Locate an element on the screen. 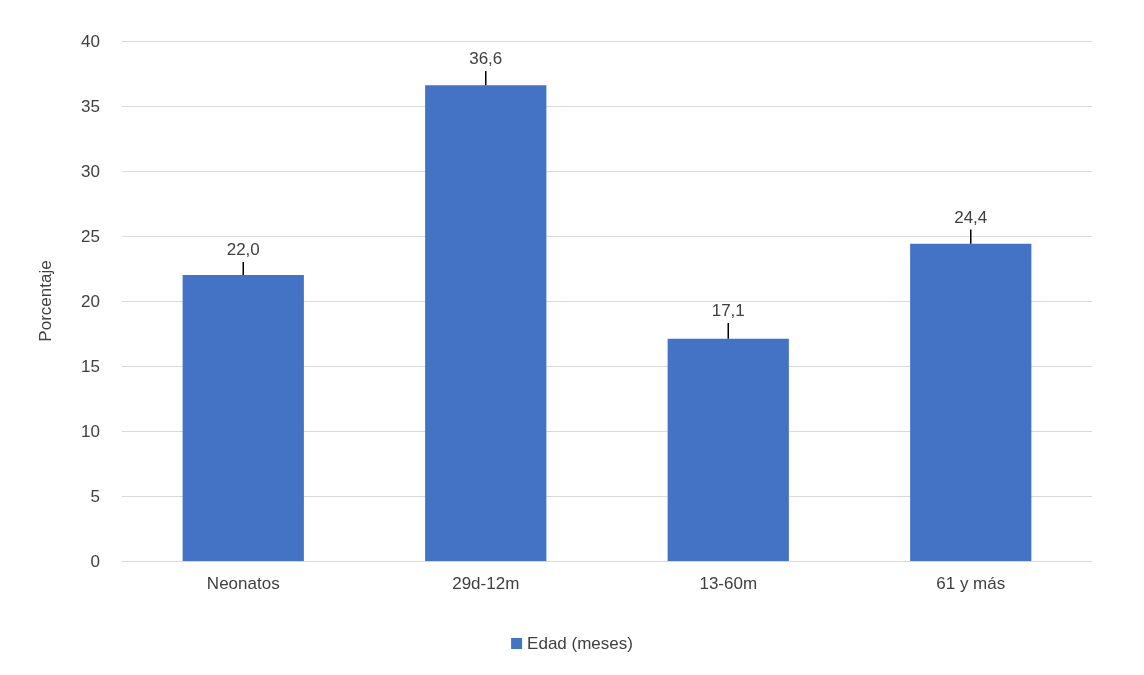  y-tick-label: 35 is located at coordinates (90, 106).